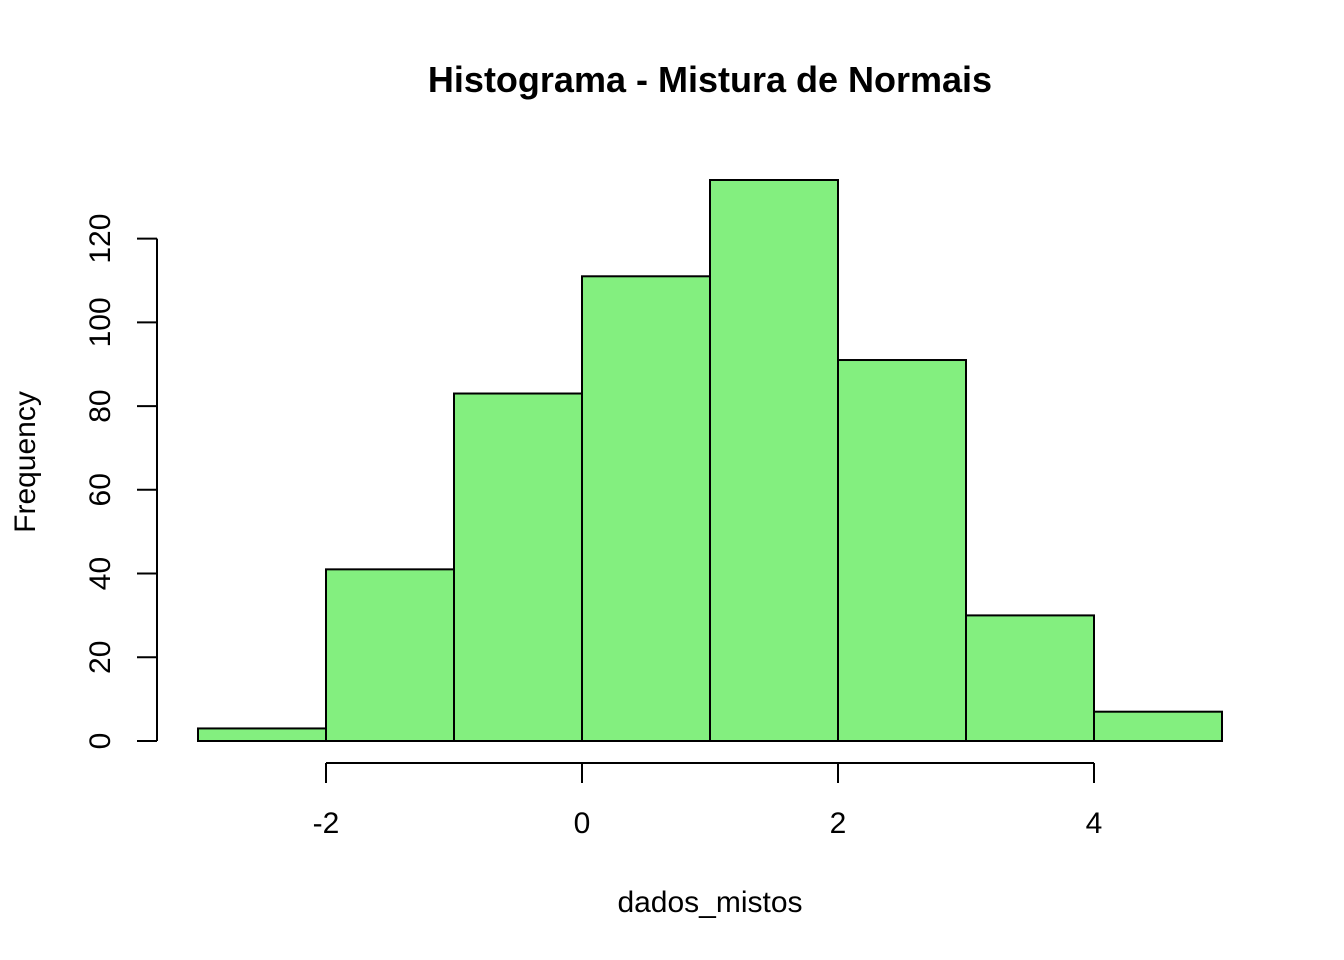 The width and height of the screenshot is (1344, 960). What do you see at coordinates (100, 322) in the screenshot?
I see `y-tick-label: 100` at bounding box center [100, 322].